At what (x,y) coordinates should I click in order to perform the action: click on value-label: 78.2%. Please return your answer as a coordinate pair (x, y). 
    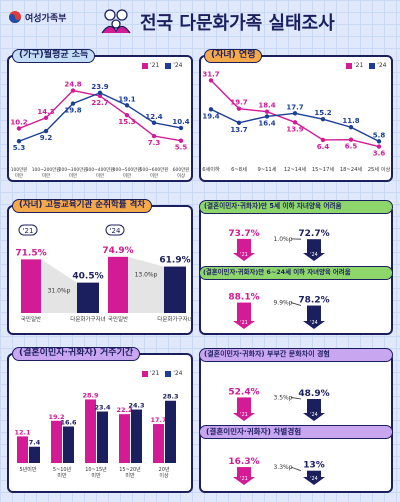
    Looking at the image, I should click on (313, 301).